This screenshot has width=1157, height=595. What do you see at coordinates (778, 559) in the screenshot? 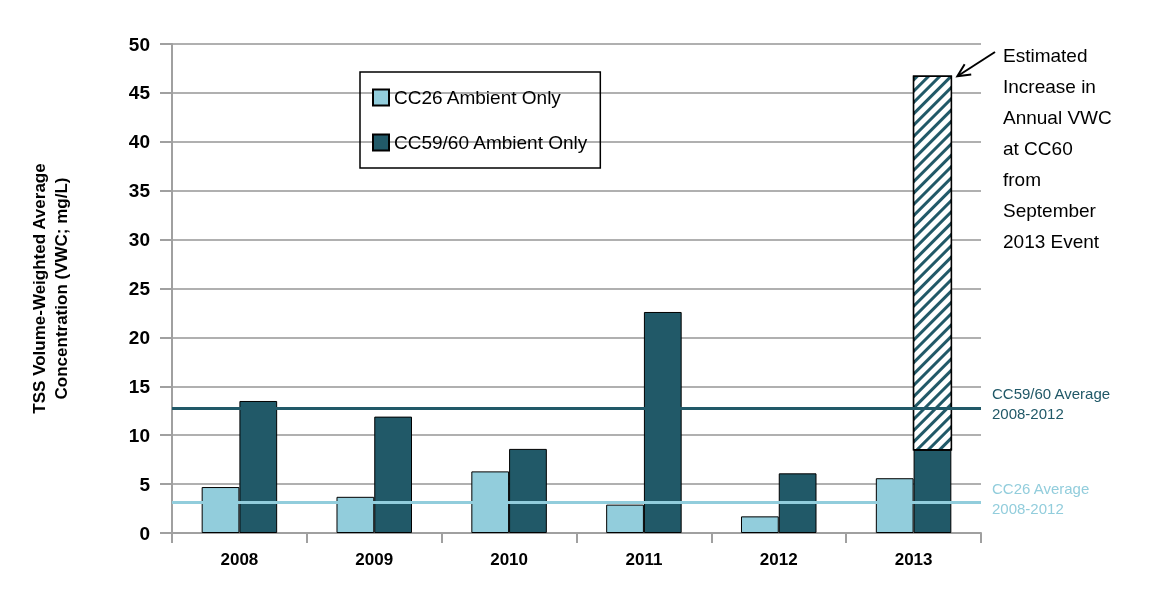
I see `x-tick-label: 2012` at bounding box center [778, 559].